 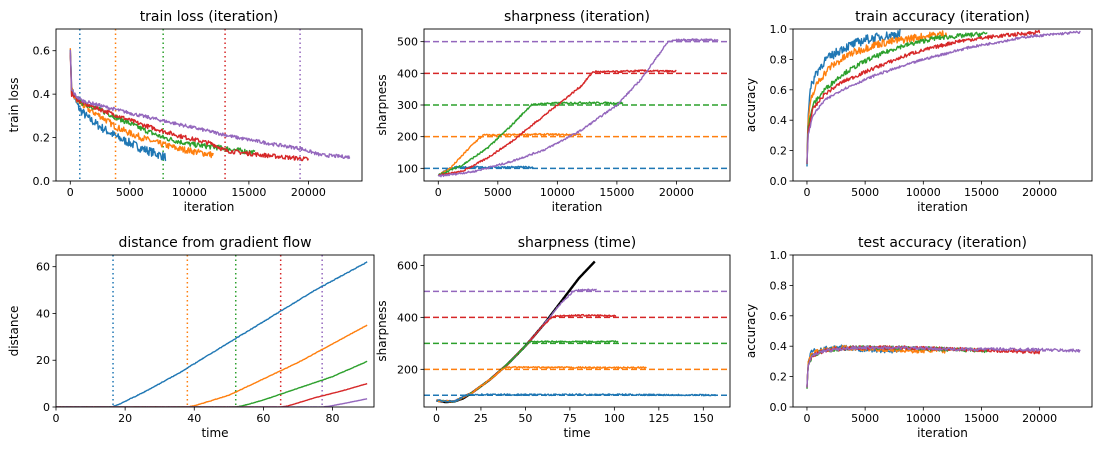 I want to click on y-axis-label: train loss, so click(x=14, y=105).